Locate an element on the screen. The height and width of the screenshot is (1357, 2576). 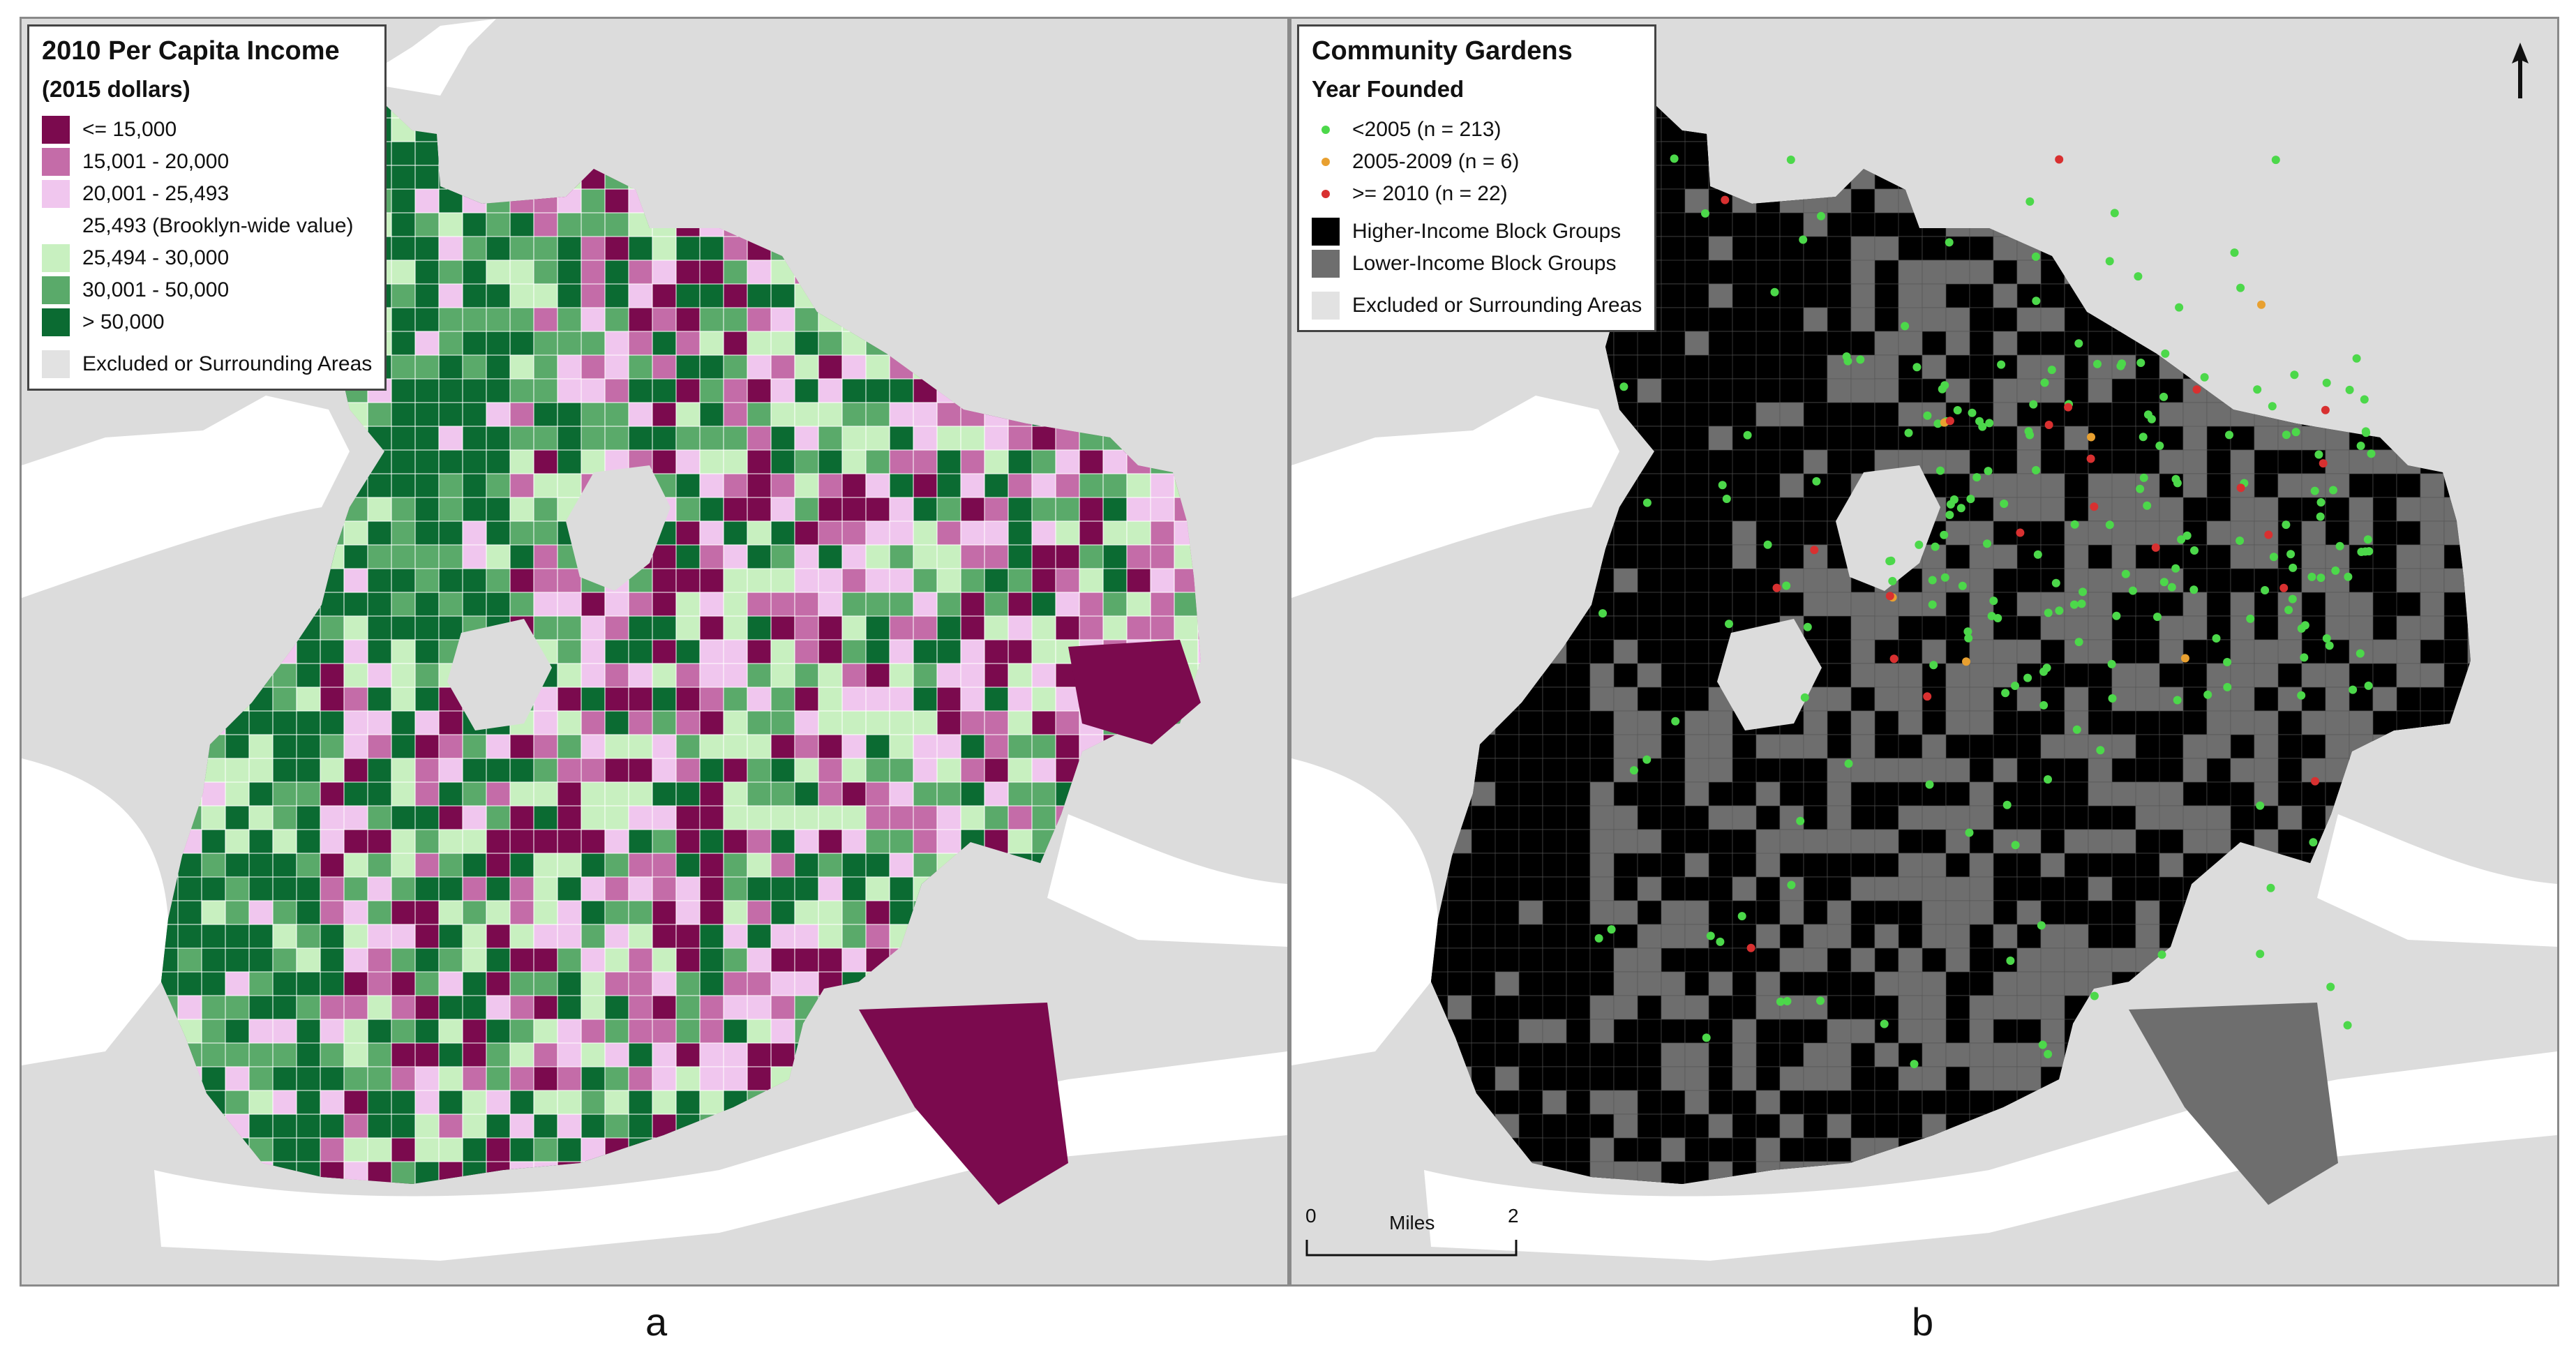
income-class-4: 25,493 (Brooklyn-wide value) is located at coordinates (207, 226).